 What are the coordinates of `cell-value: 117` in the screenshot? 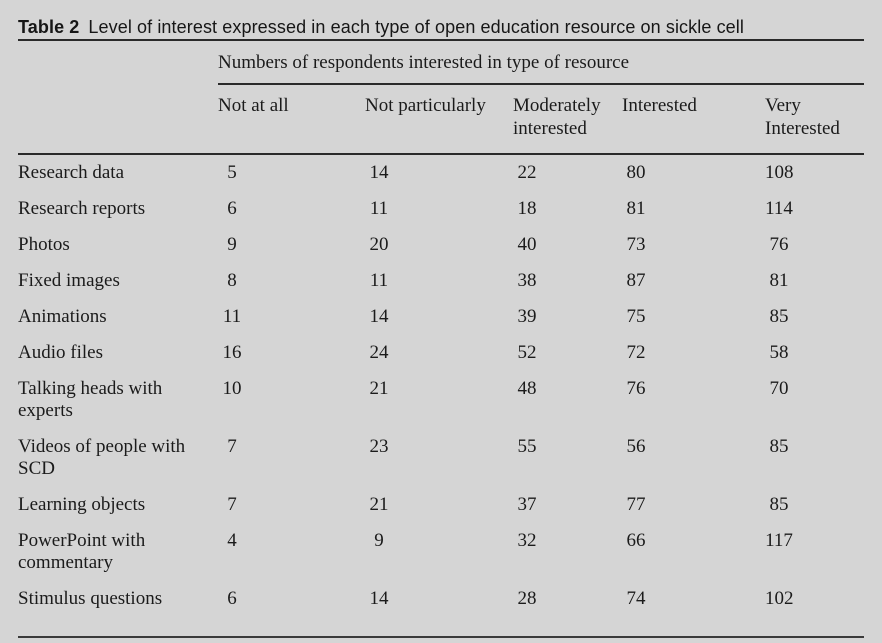 It's located at (779, 540).